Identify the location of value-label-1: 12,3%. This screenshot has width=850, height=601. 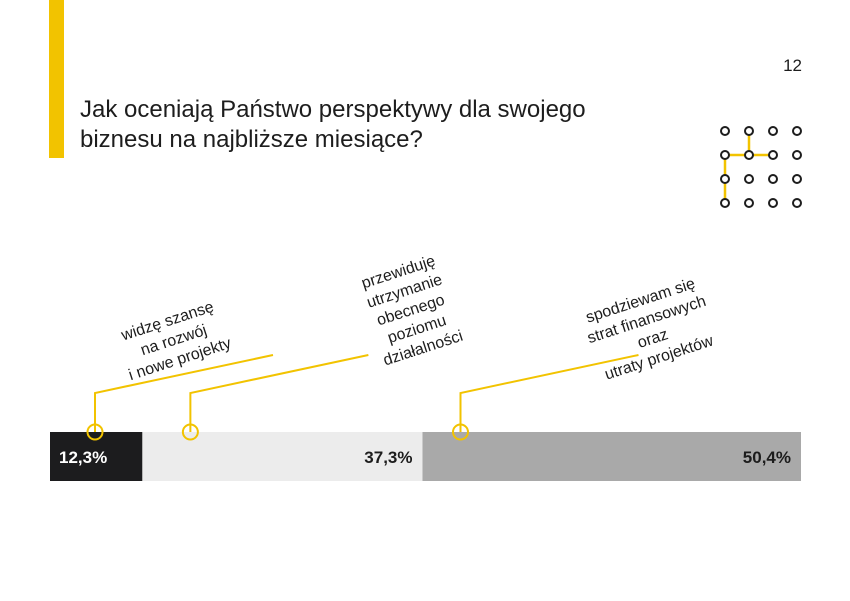
(83, 457).